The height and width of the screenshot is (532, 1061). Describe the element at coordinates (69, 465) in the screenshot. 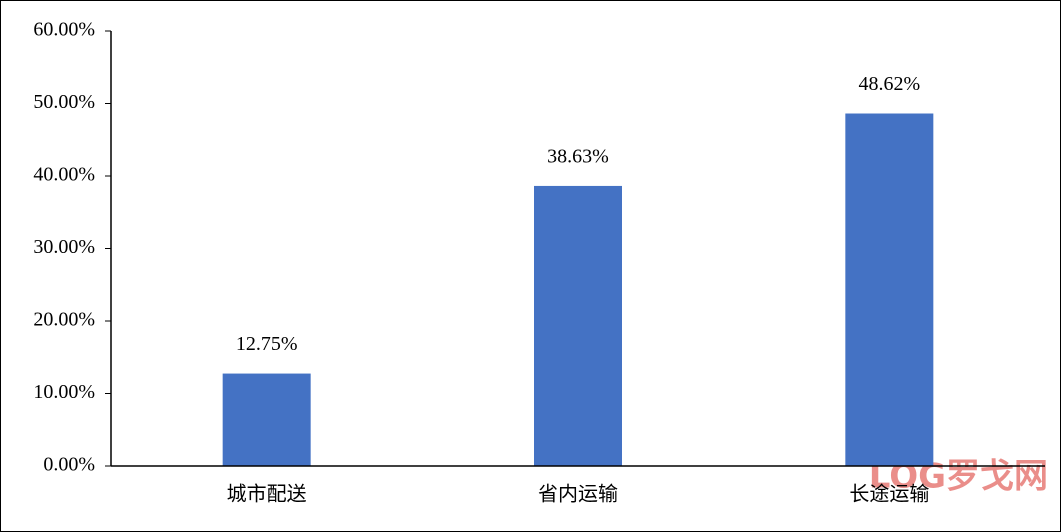

I see `y-tick-label: 0.00%` at that location.